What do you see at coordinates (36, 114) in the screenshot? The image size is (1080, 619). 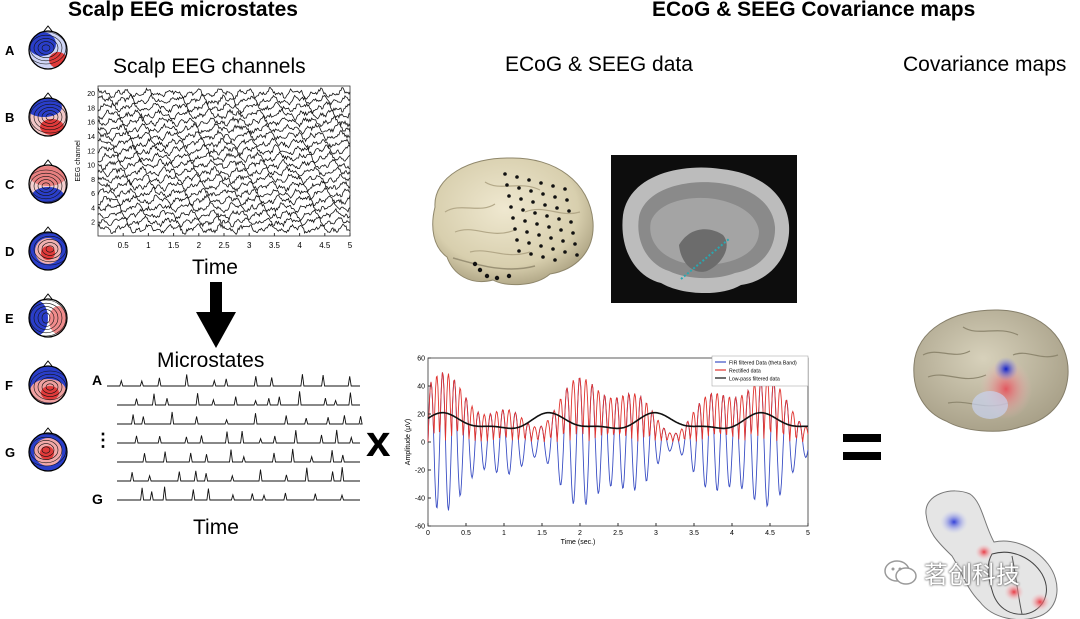 I see `topomap-b: B` at bounding box center [36, 114].